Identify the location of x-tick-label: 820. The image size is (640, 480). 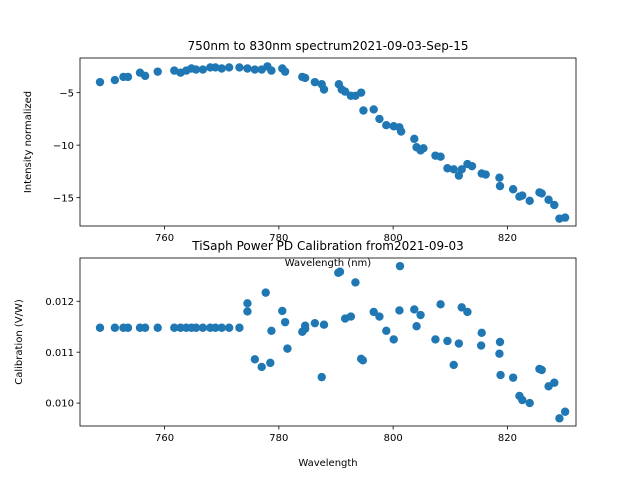
(507, 438).